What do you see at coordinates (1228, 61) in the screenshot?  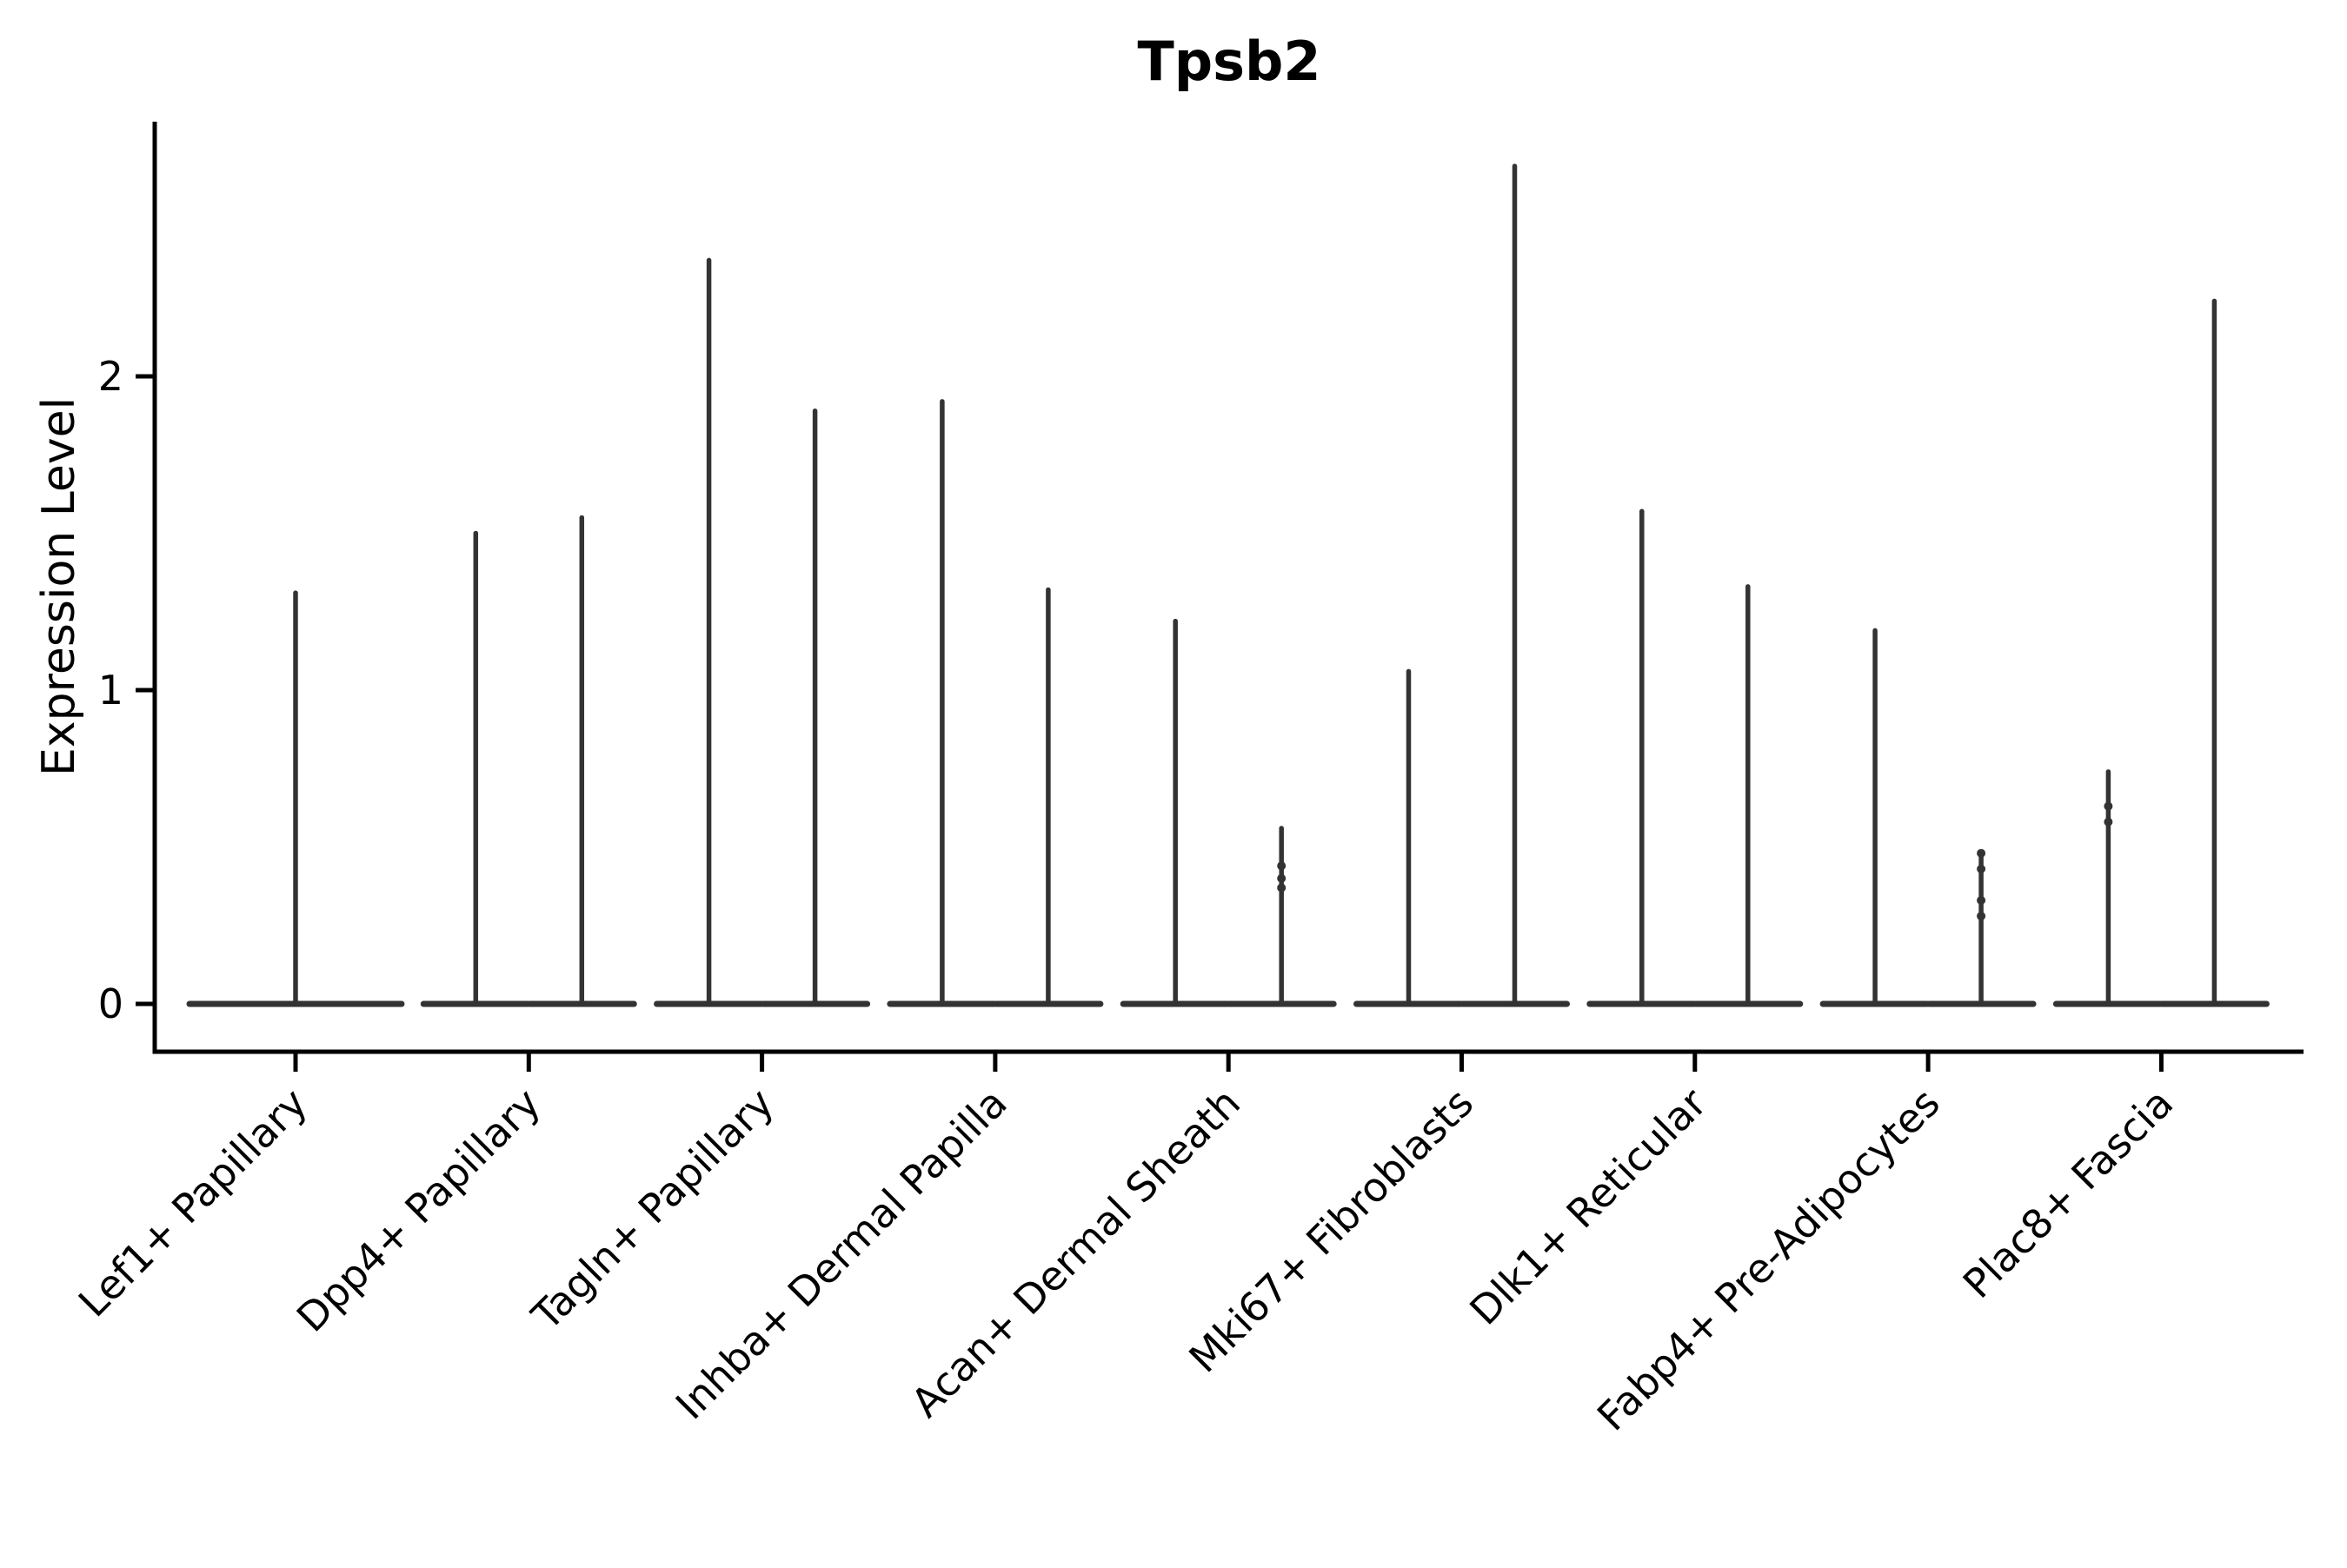 I see `plot-title: Tpsb2` at bounding box center [1228, 61].